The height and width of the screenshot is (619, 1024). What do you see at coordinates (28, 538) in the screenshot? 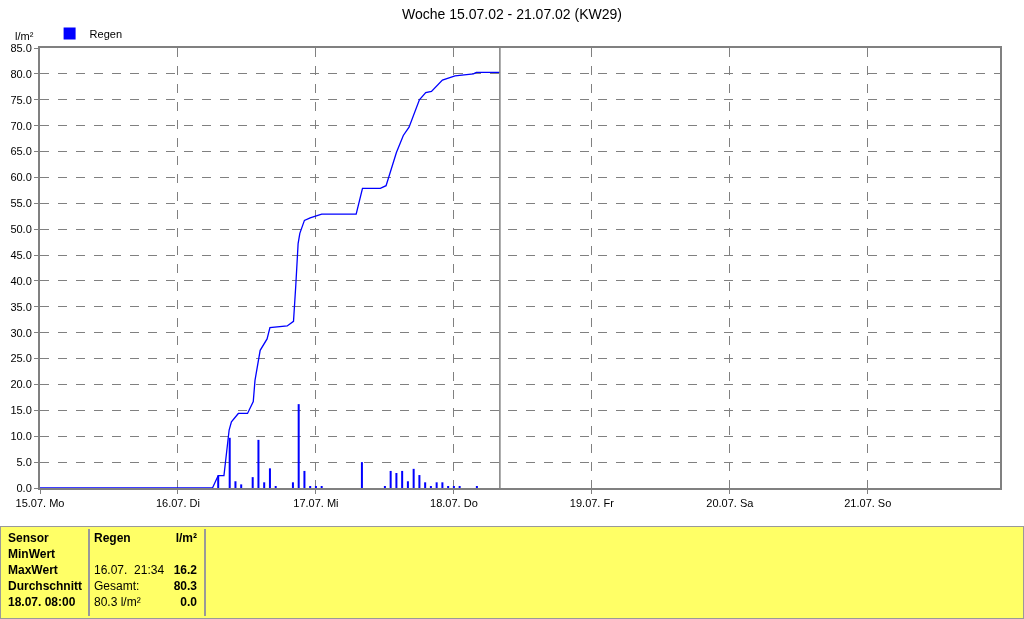
I see `text: Sensor` at bounding box center [28, 538].